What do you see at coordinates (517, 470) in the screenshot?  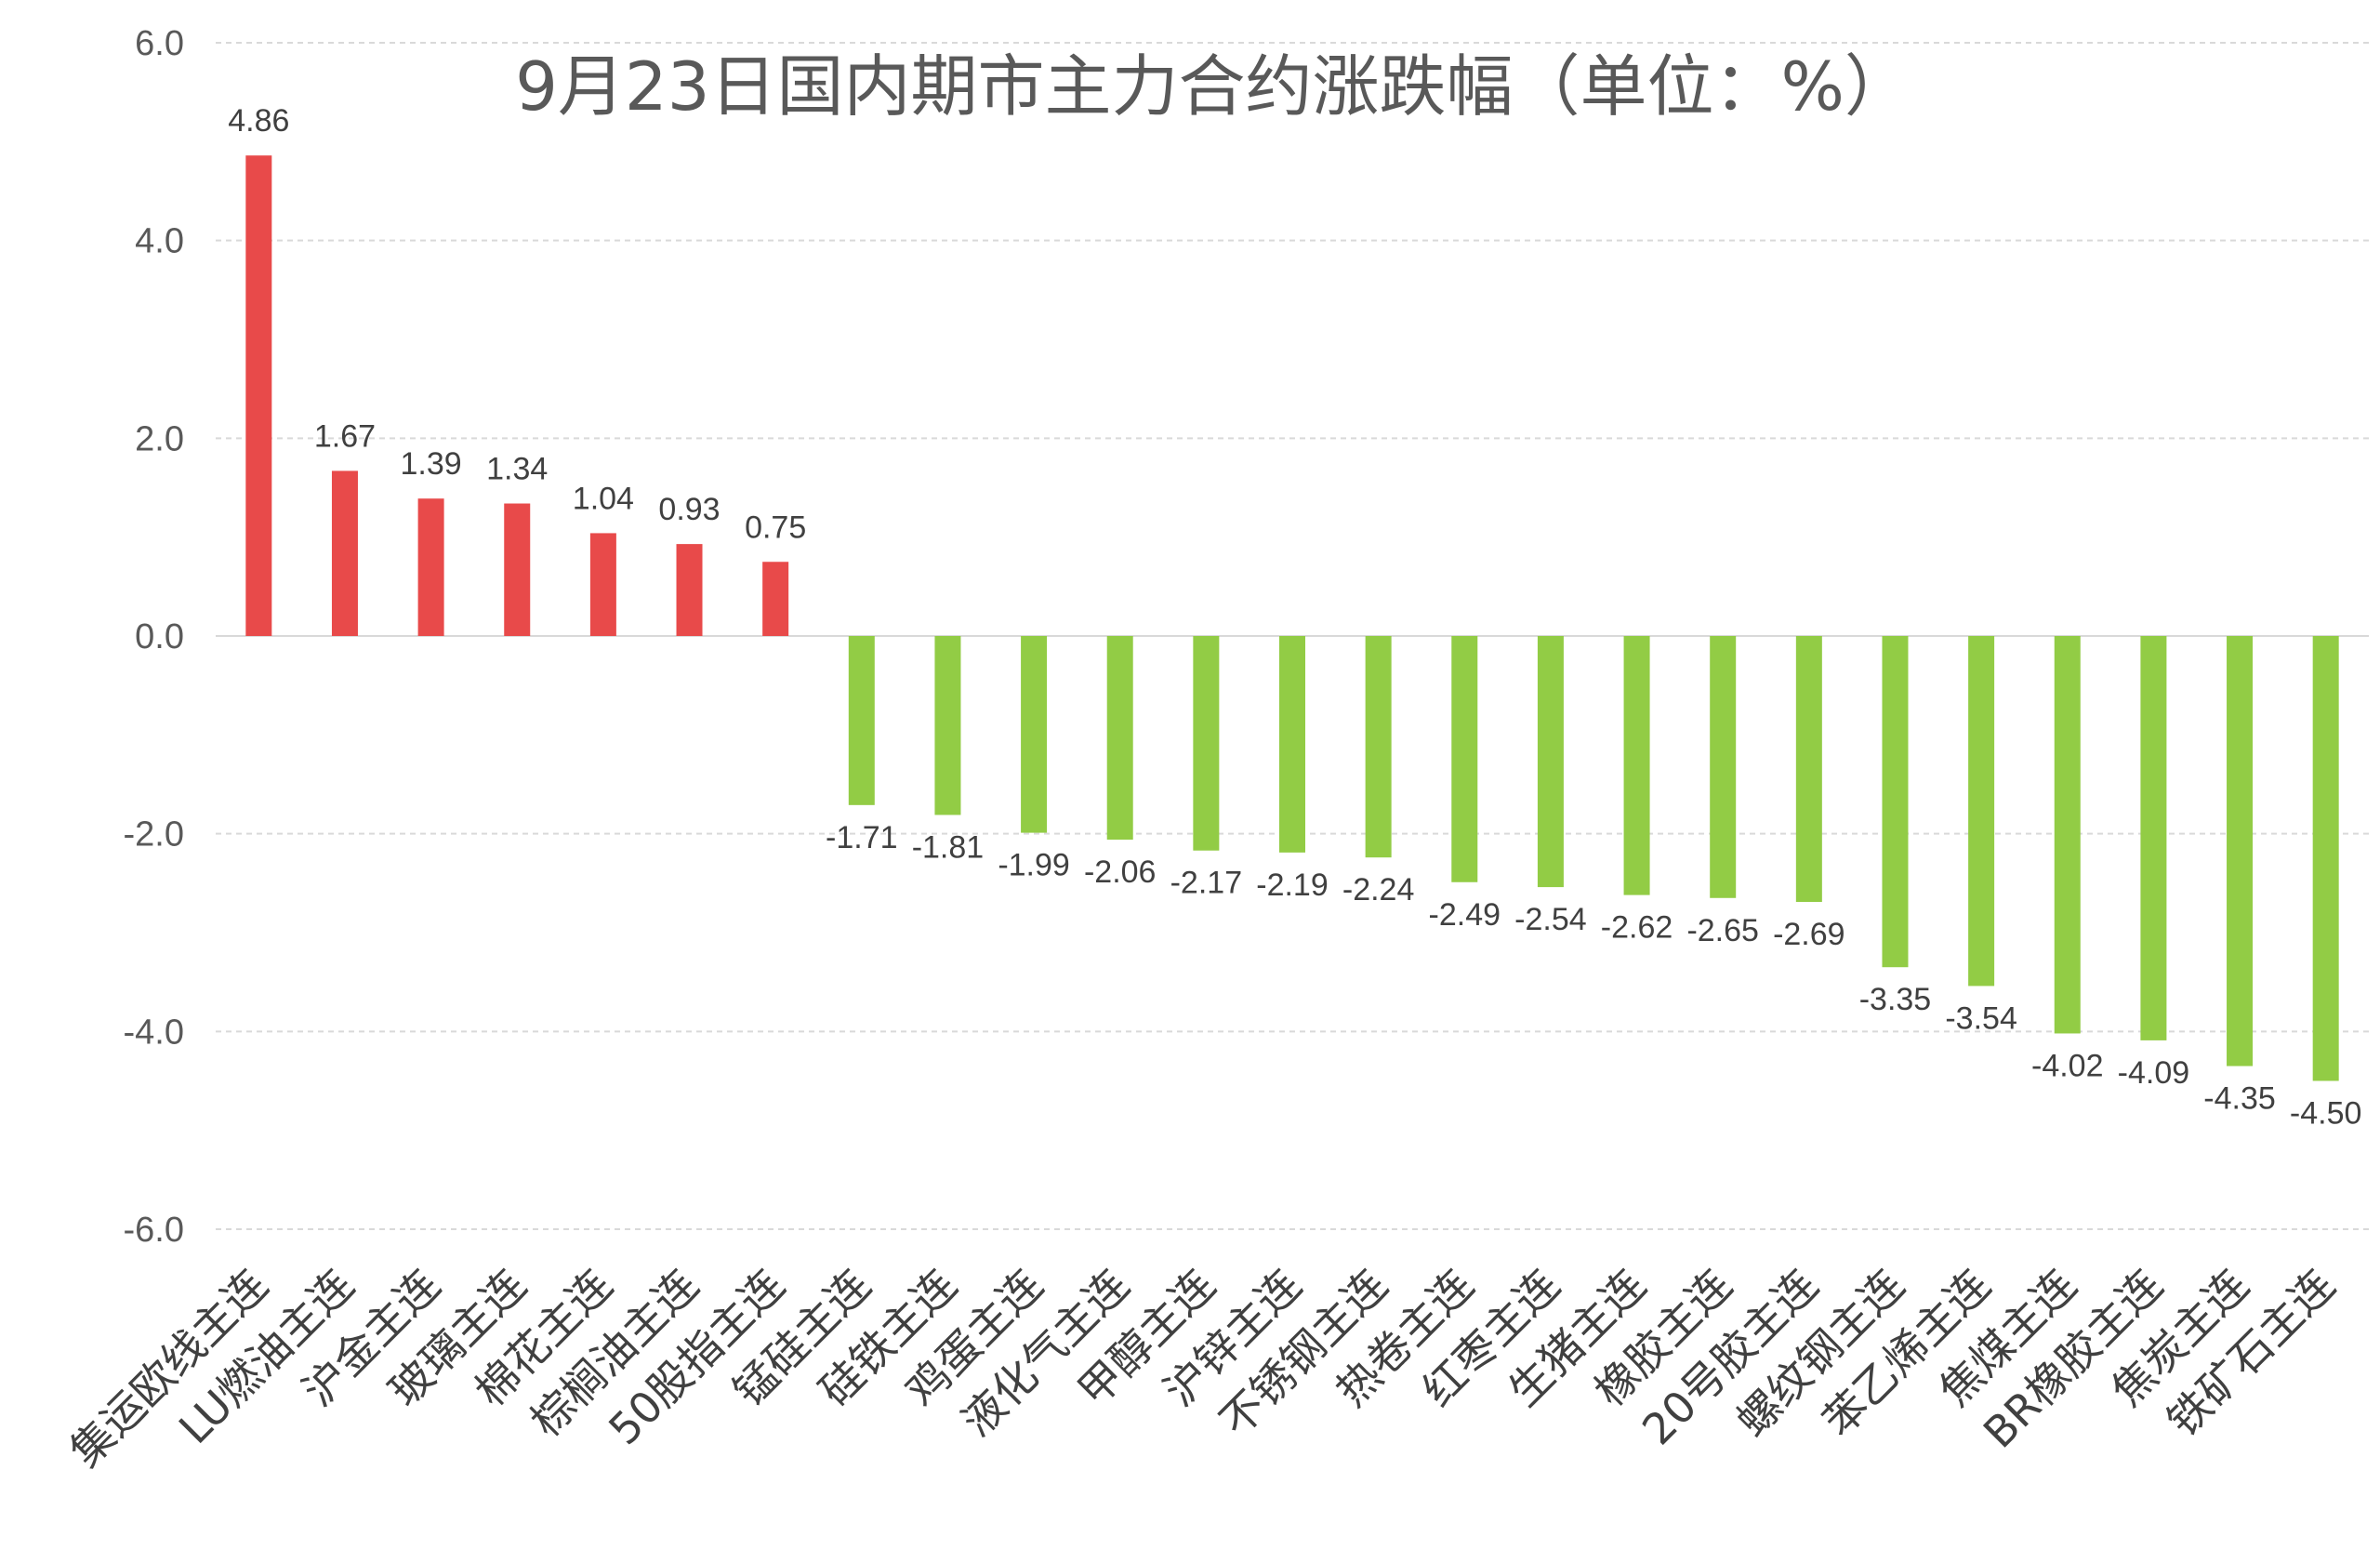 I see `data-label: 1.34` at bounding box center [517, 470].